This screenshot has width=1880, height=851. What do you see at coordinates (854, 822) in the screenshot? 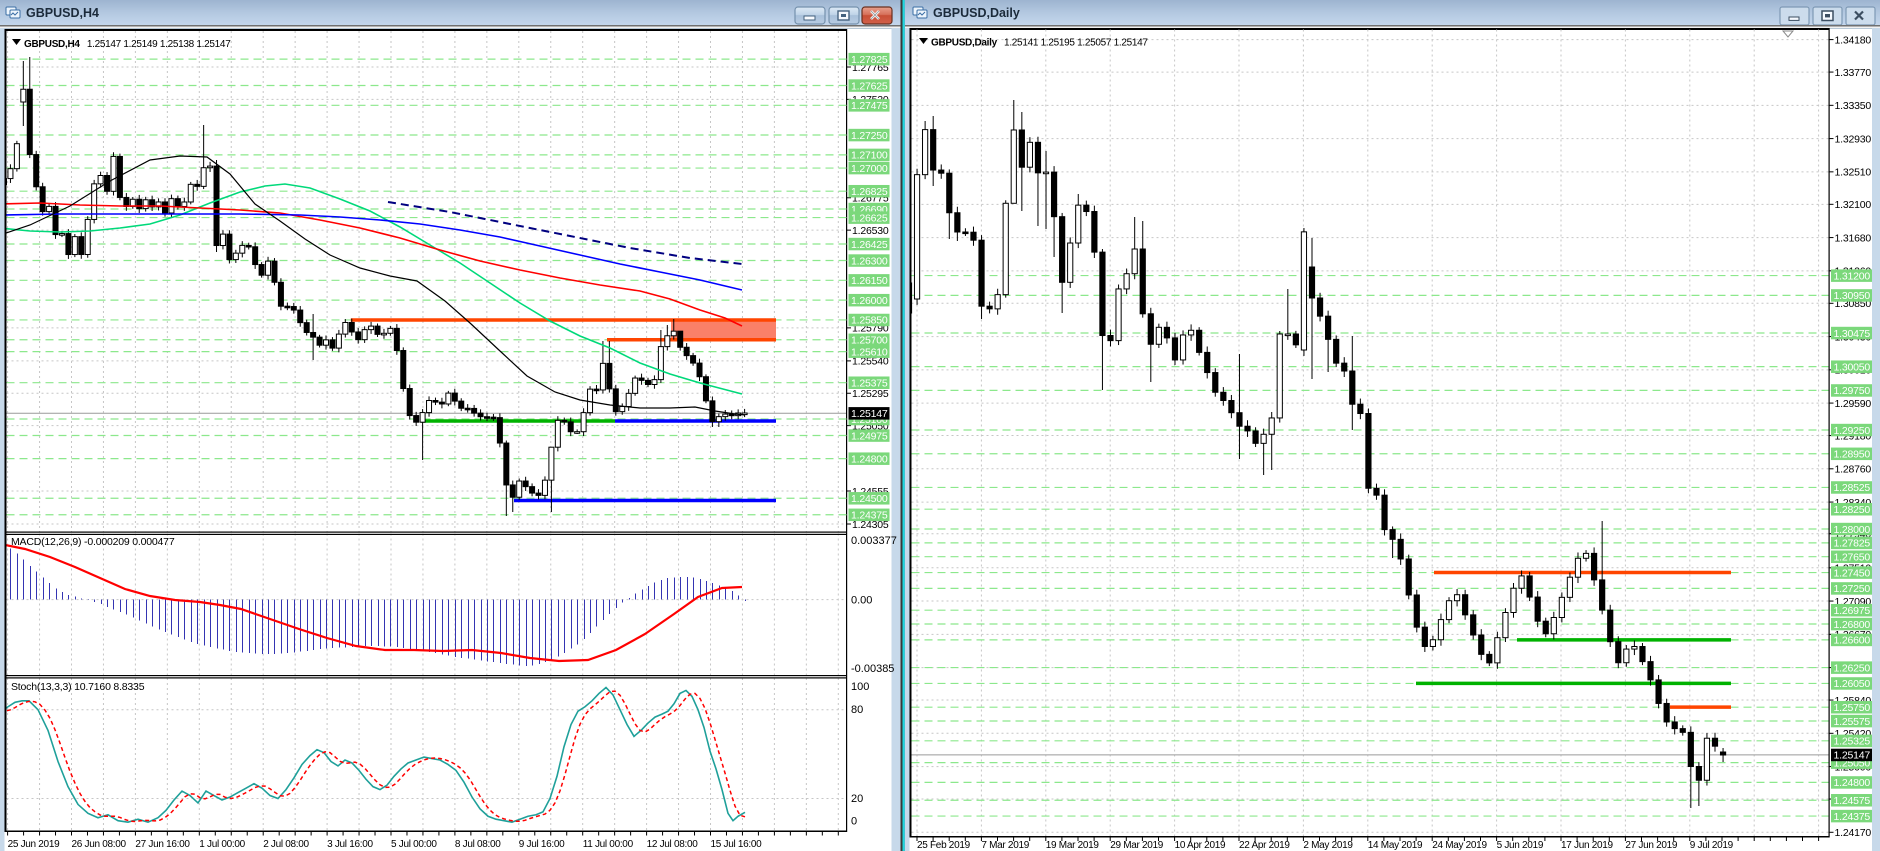
I see `svg-text: 0` at bounding box center [854, 822].